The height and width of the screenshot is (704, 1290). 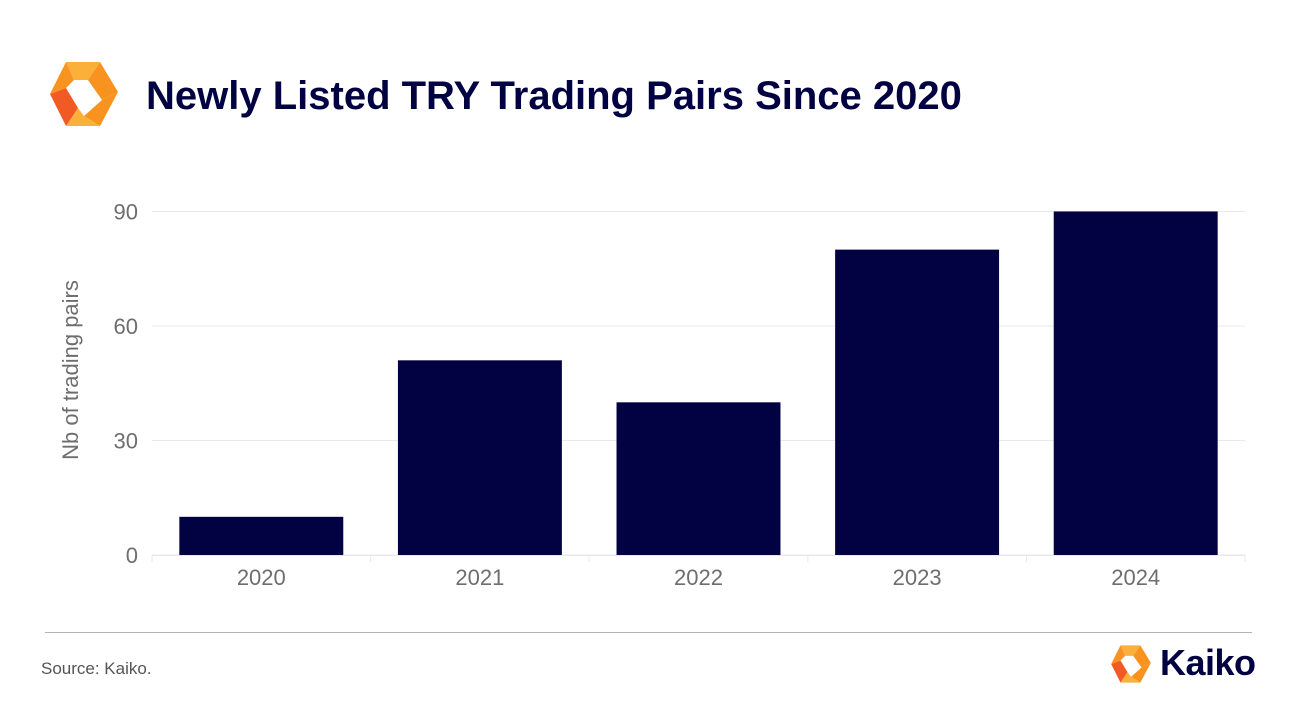 What do you see at coordinates (126, 211) in the screenshot?
I see `y-tick-label: 90` at bounding box center [126, 211].